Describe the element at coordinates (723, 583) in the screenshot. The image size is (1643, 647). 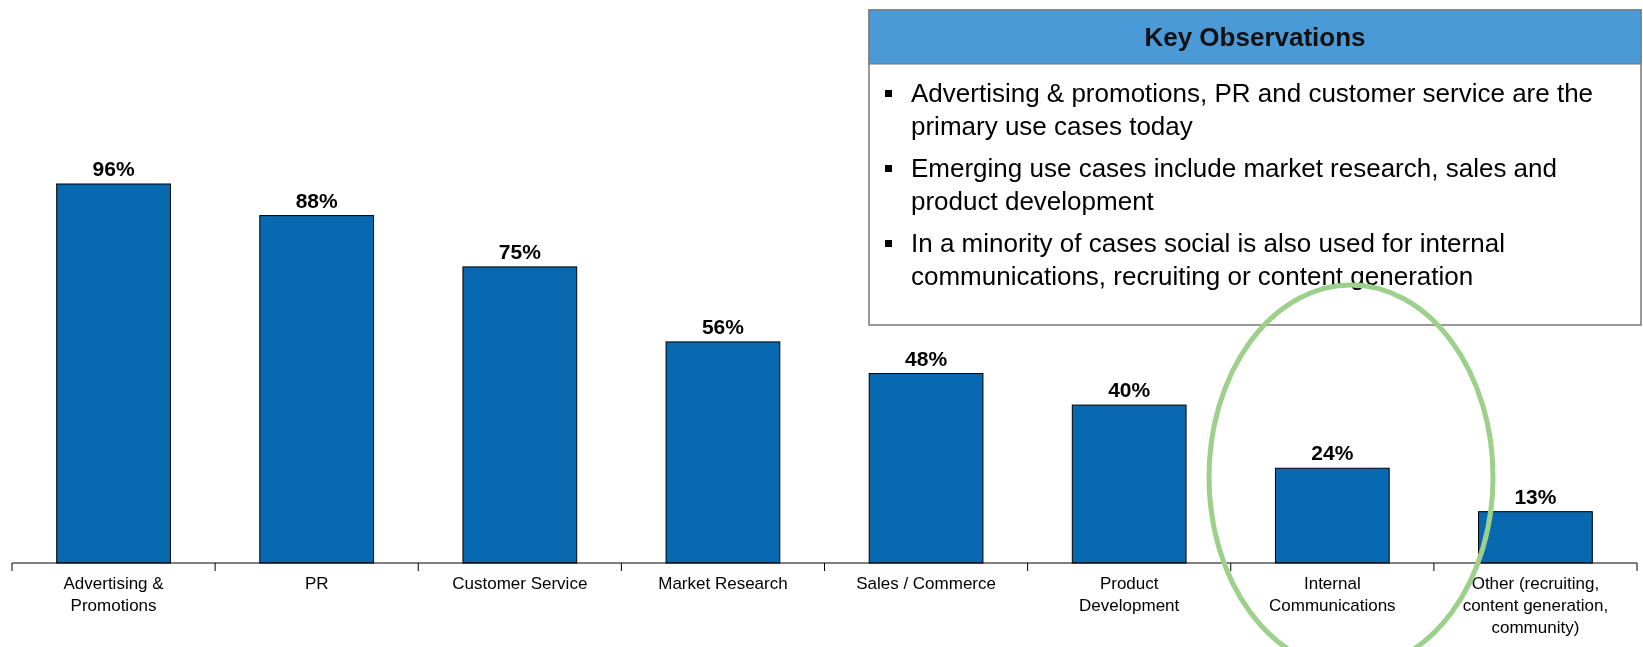
I see `x-tick-label: Market Research` at that location.